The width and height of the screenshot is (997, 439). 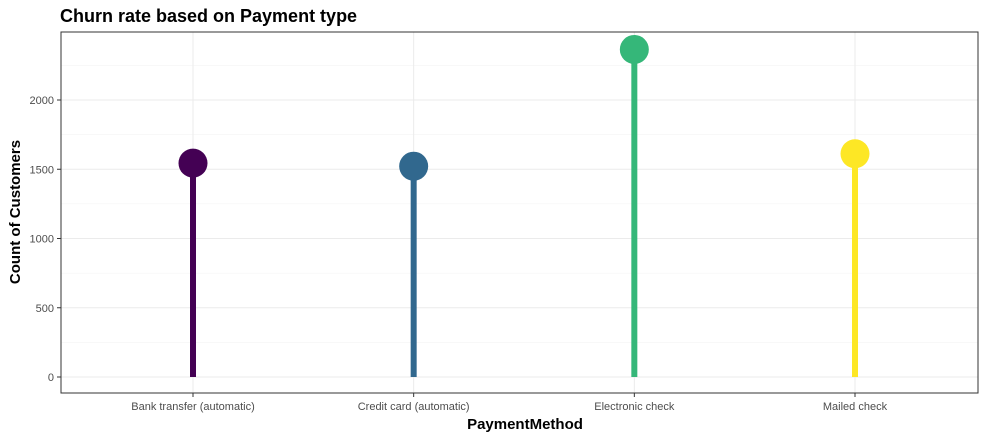 What do you see at coordinates (15, 212) in the screenshot?
I see `y-axis-title: Count of Customers` at bounding box center [15, 212].